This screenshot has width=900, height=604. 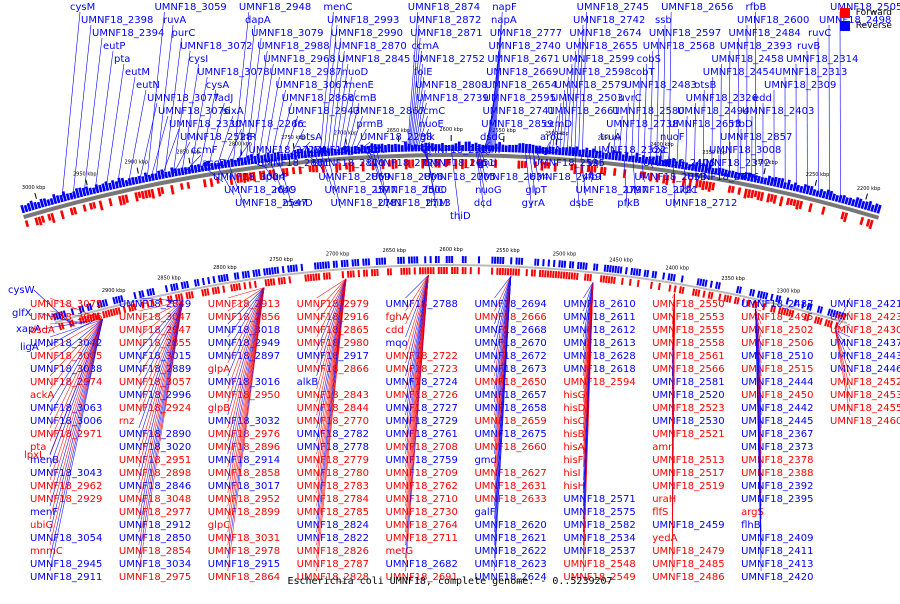 I want to click on feature-label: pta, so click(x=38, y=447).